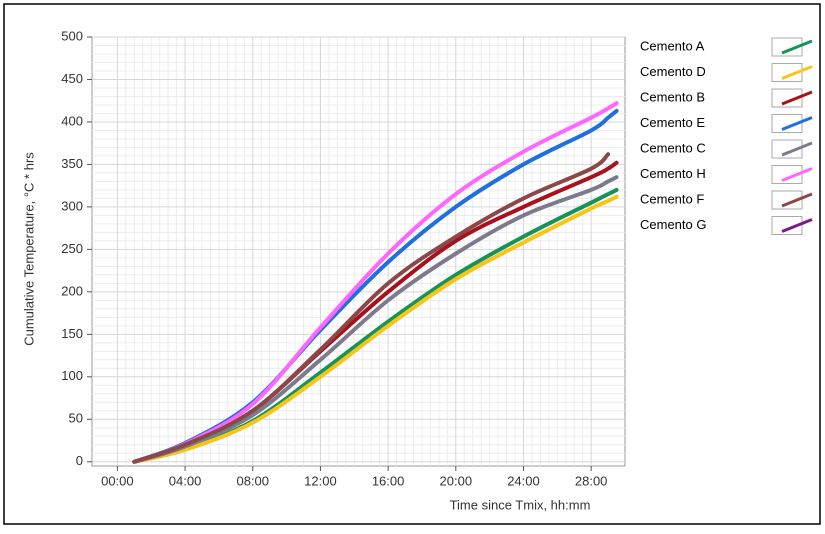 This screenshot has height=534, width=825. I want to click on x-tick-label: 28:00, so click(591, 480).